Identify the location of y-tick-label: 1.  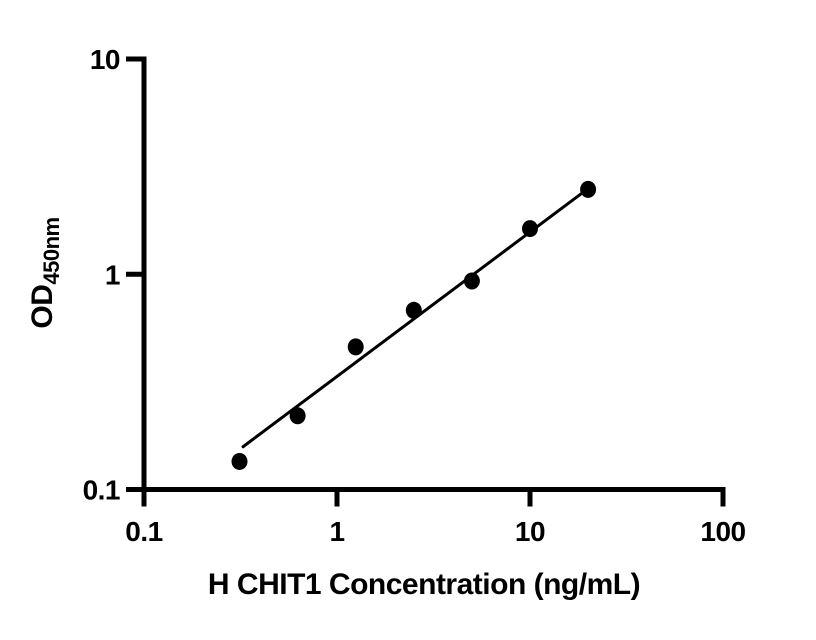
(112, 274).